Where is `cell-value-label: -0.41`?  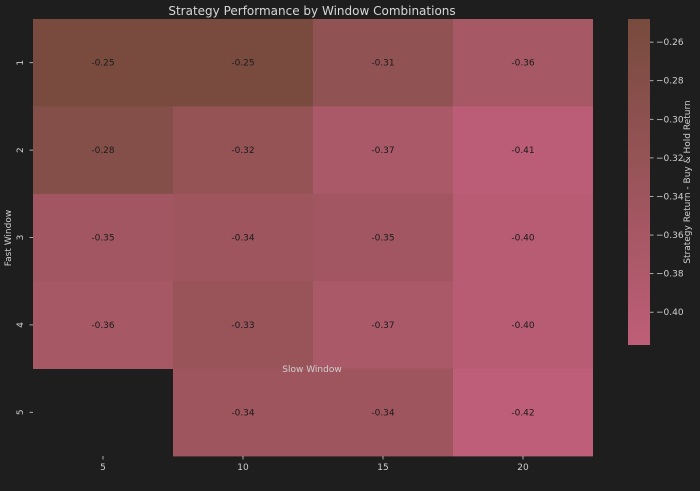
cell-value-label: -0.41 is located at coordinates (522, 151).